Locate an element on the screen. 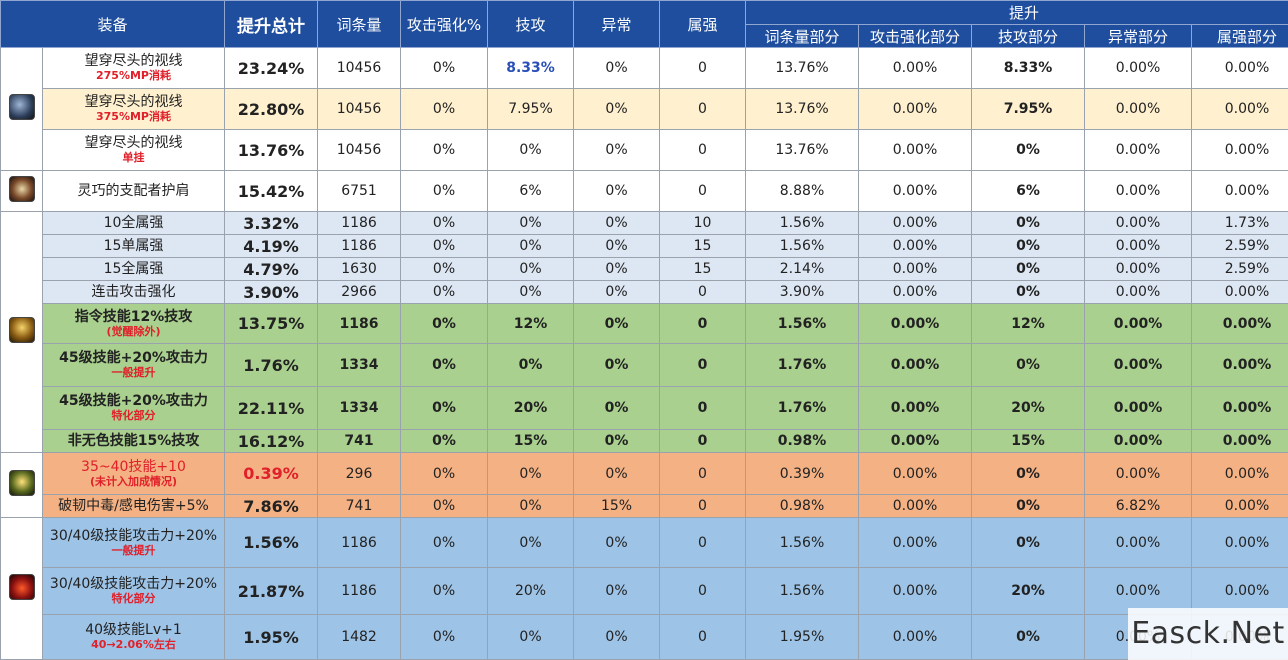 The height and width of the screenshot is (660, 1288). gain-skillatk-cell: 12% is located at coordinates (1028, 323).